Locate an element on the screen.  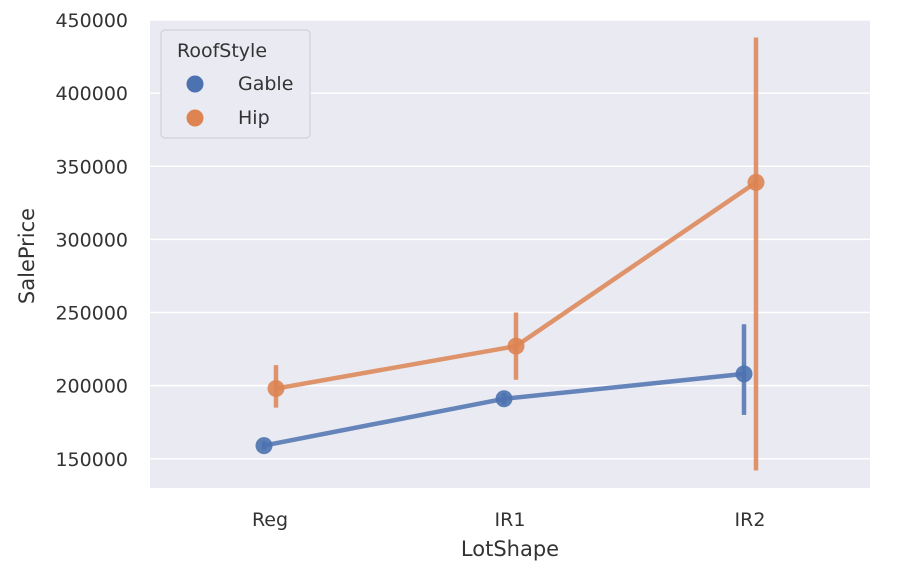
x-axis-label: LotShape is located at coordinates (510, 549).